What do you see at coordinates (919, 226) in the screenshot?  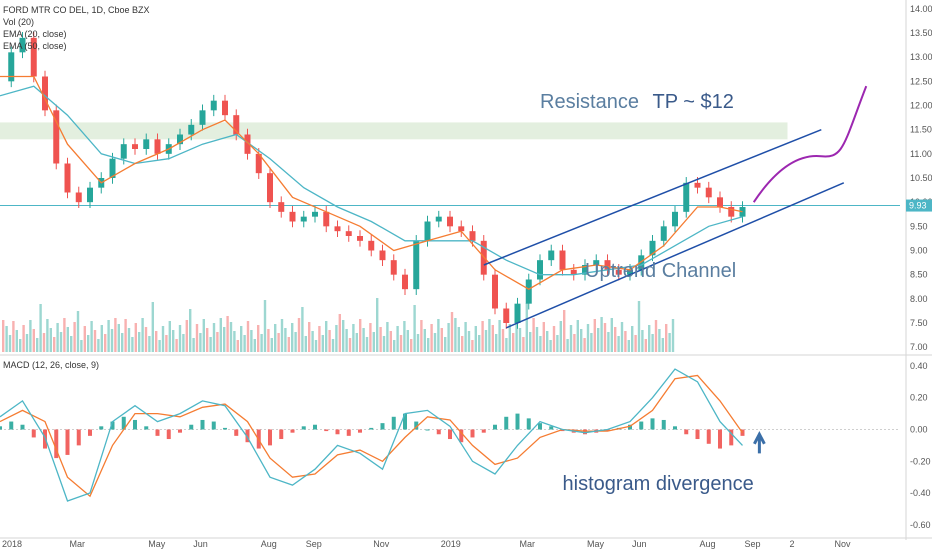 I see `price-tick-label: 9.50` at bounding box center [919, 226].